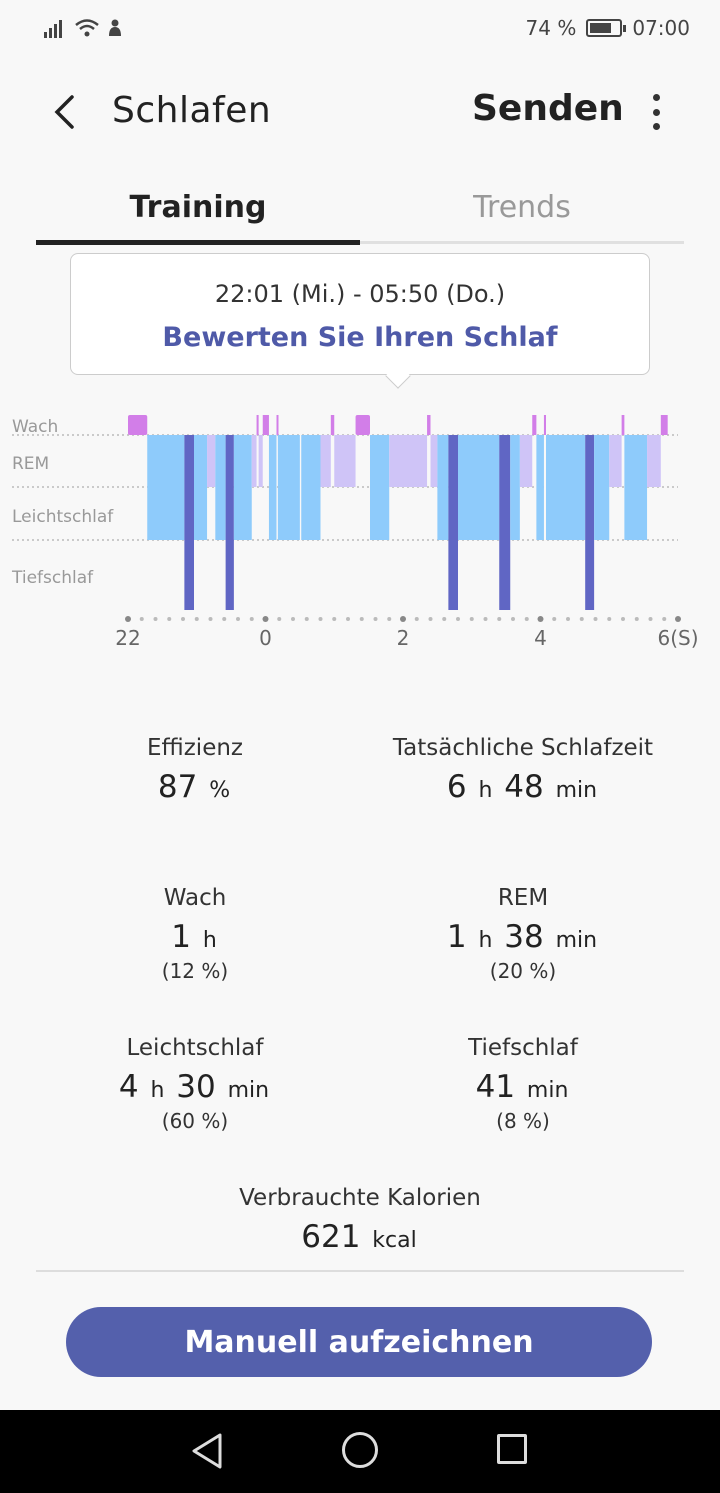  What do you see at coordinates (523, 1084) in the screenshot?
I see `stat-deep-sleep: Tiefschlaf 41 min (8 %)` at bounding box center [523, 1084].